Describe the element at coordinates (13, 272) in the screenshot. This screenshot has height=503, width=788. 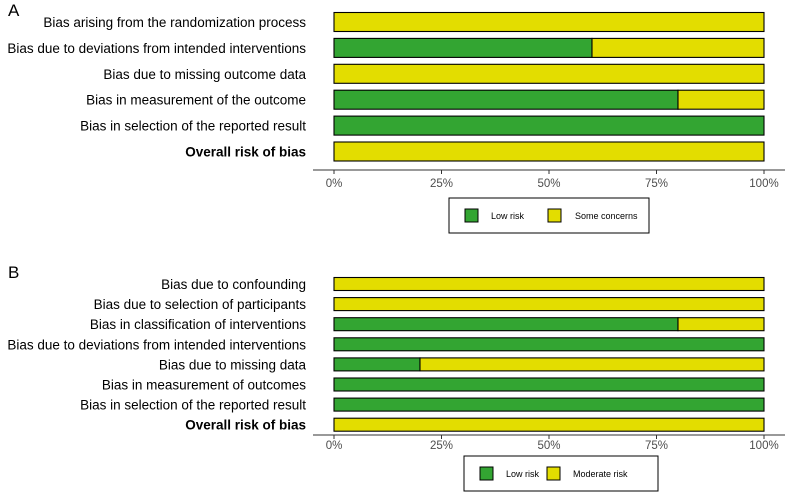
I see `panel-letter: B` at that location.